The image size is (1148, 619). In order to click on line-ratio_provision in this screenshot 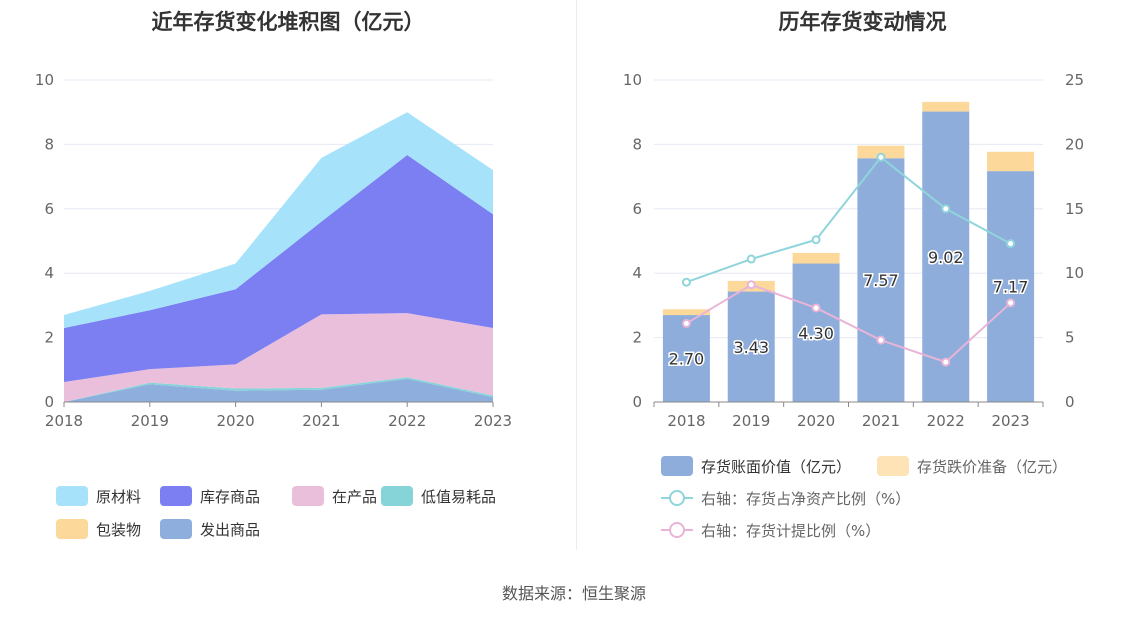, I will do `click(848, 323)`.